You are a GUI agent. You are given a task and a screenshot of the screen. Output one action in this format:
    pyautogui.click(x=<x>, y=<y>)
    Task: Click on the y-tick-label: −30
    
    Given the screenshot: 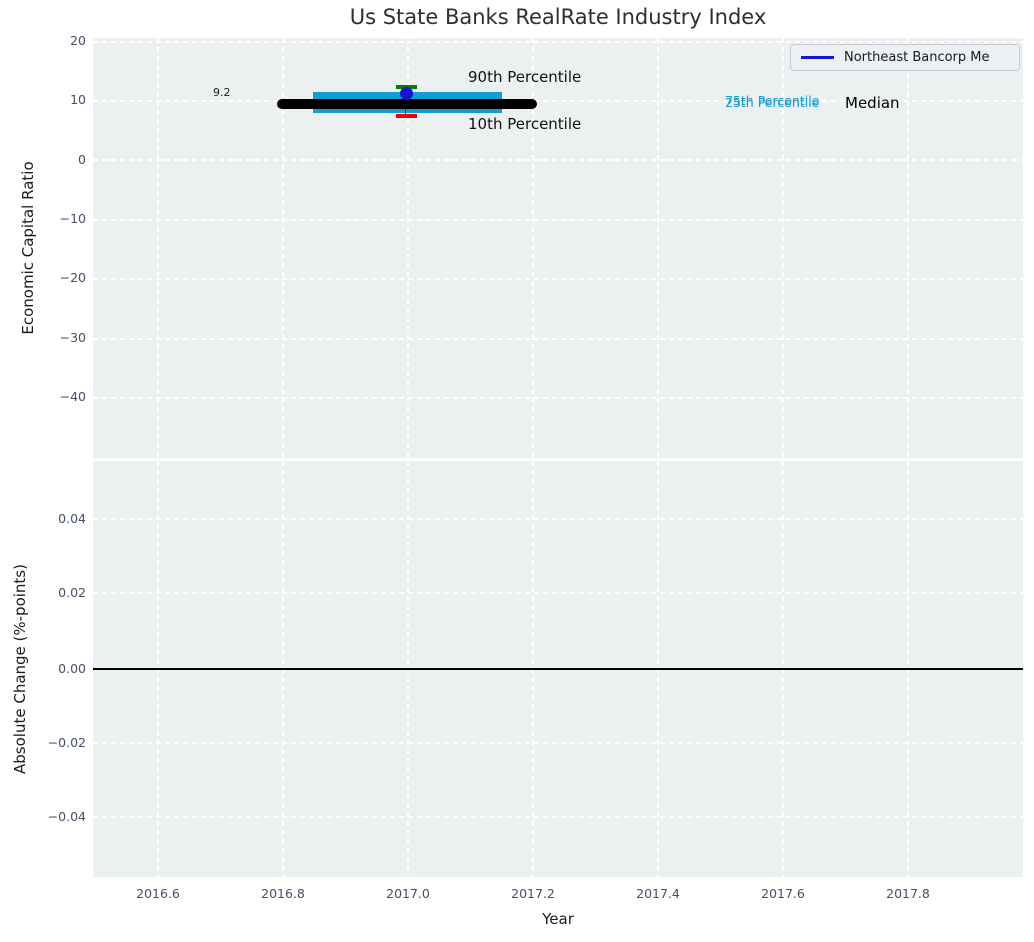 What is the action you would take?
    pyautogui.click(x=72, y=337)
    